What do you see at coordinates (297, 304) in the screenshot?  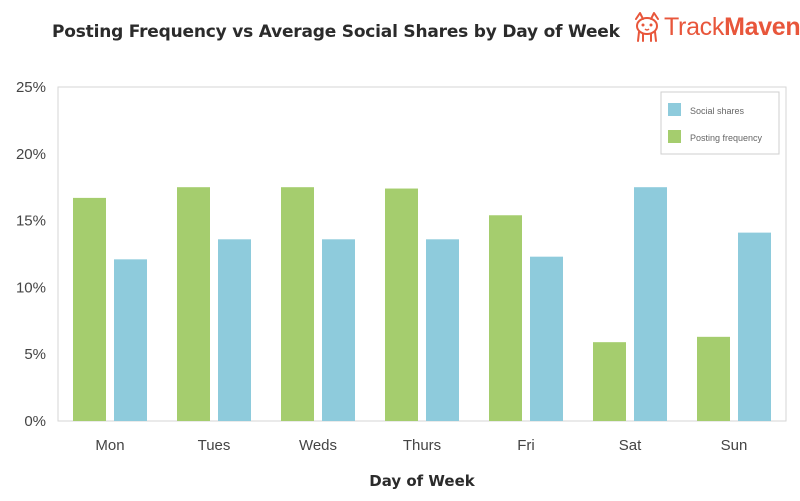 I see `bar-posting-frequency-weds` at bounding box center [297, 304].